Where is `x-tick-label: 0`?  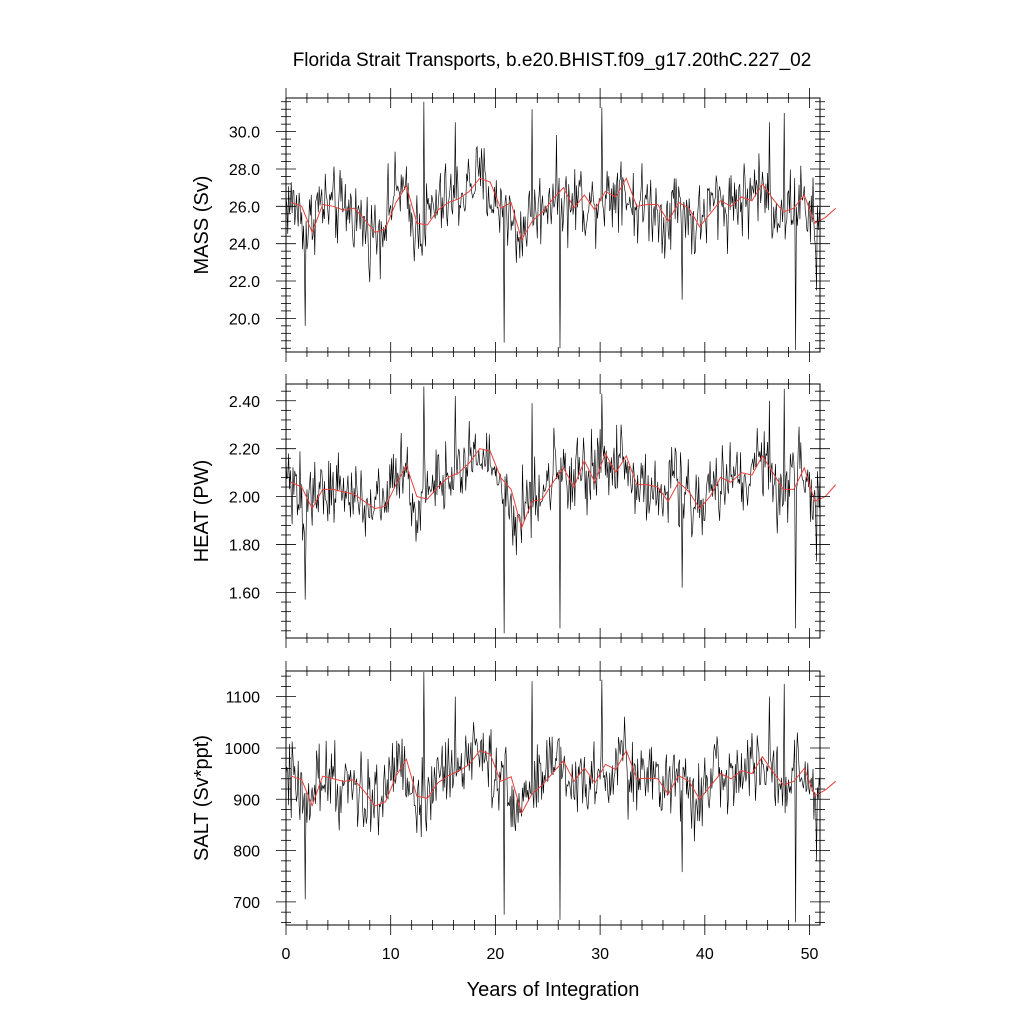 x-tick-label: 0 is located at coordinates (286, 954).